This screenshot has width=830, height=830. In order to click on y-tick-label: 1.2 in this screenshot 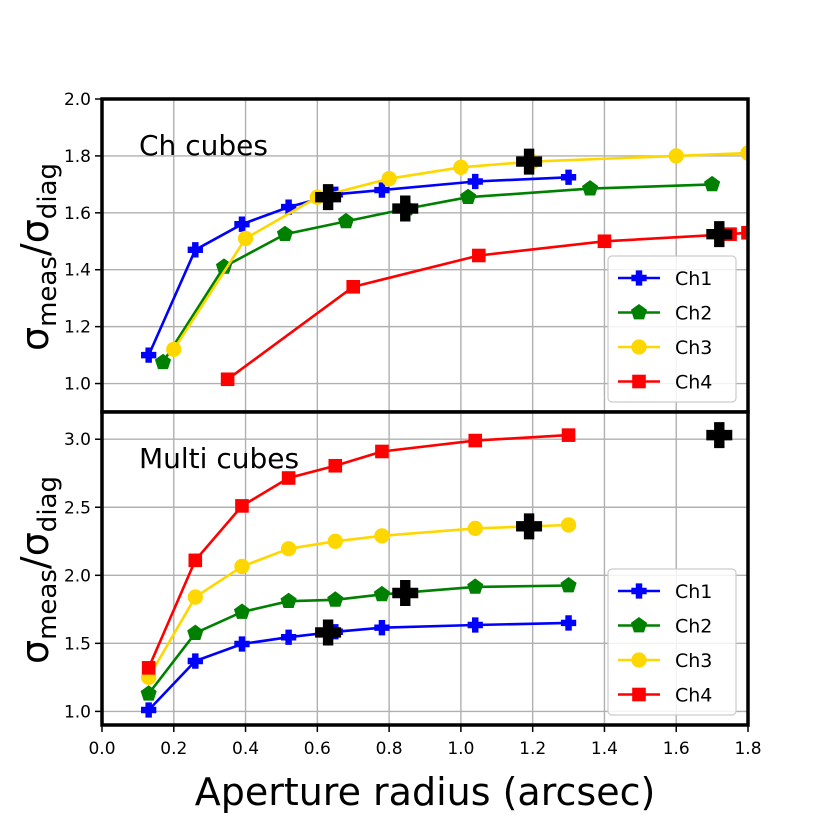, I will do `click(77, 328)`.